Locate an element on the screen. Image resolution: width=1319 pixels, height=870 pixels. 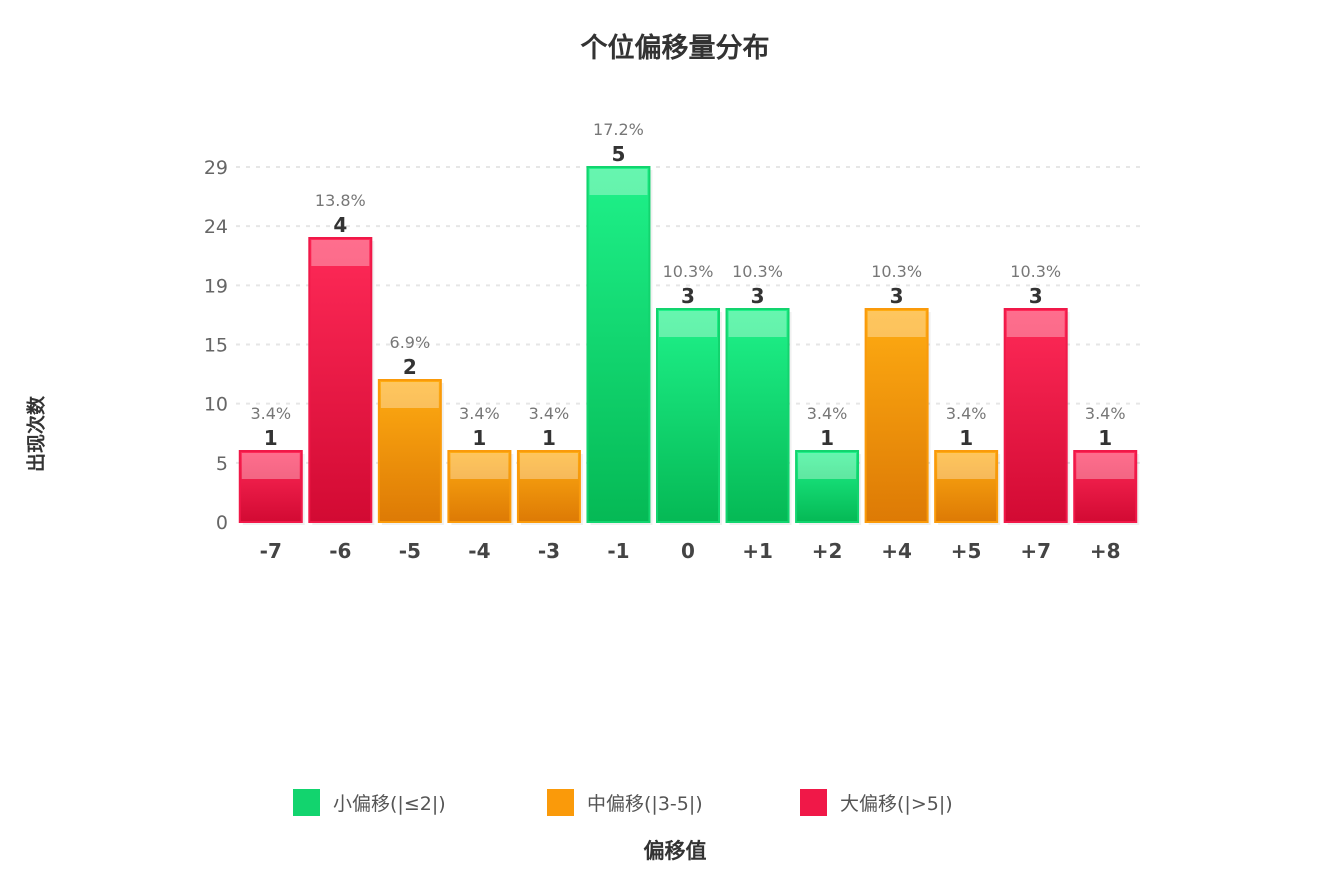
chart-title: 个位偏移量分布 is located at coordinates (675, 48).